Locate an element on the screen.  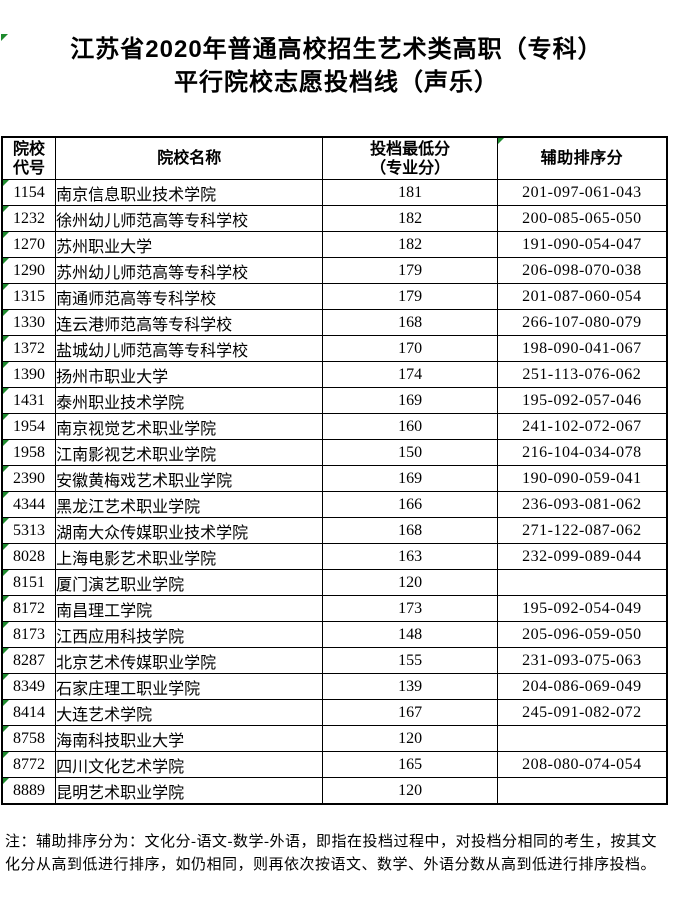
college-code-cell: 1232 is located at coordinates (29, 218).